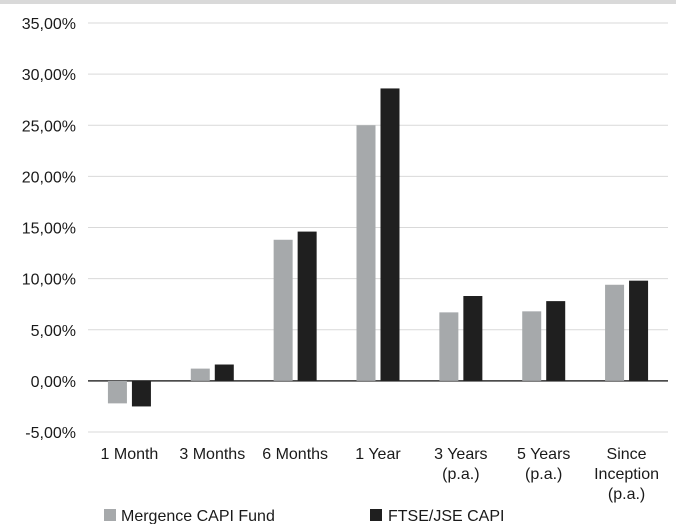  I want to click on x-tick-label: 3 Years, so click(460, 454).